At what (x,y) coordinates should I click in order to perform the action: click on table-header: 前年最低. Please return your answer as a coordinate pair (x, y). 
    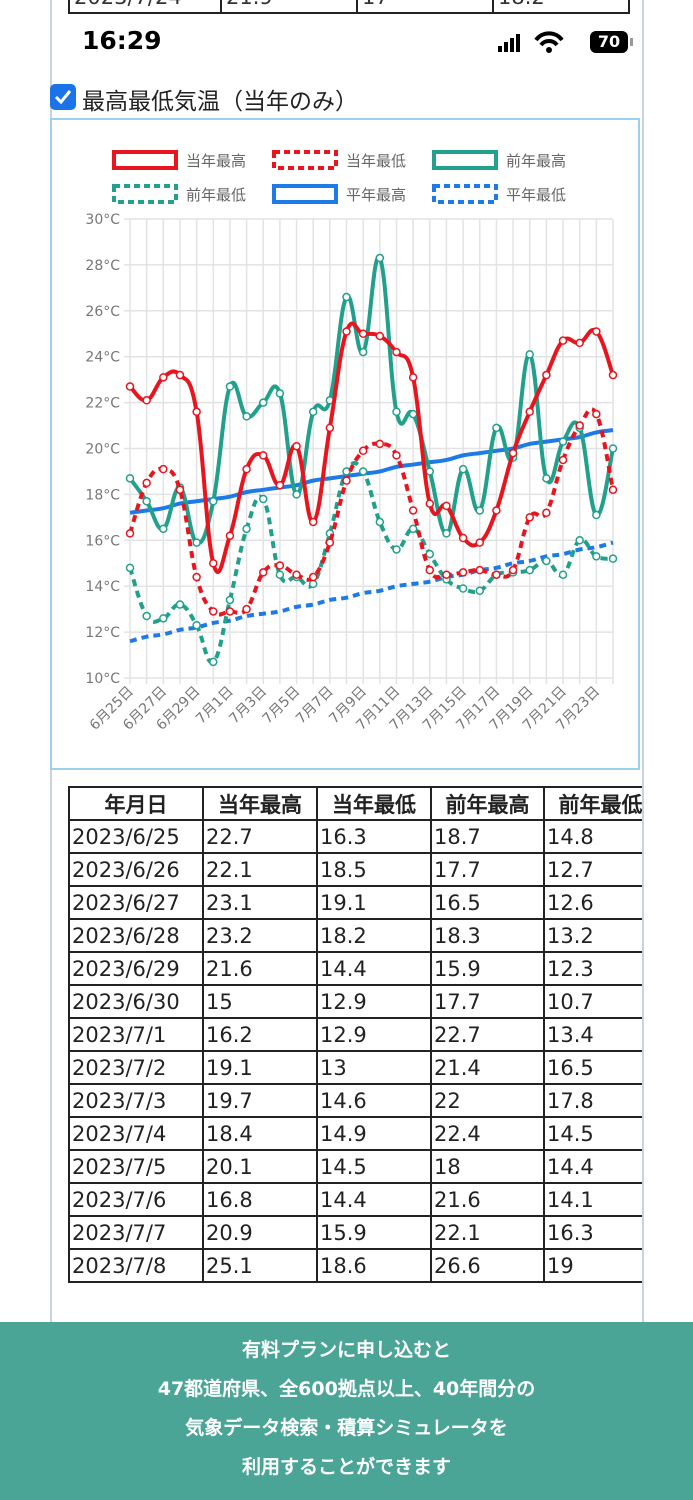
    Looking at the image, I should click on (592, 803).